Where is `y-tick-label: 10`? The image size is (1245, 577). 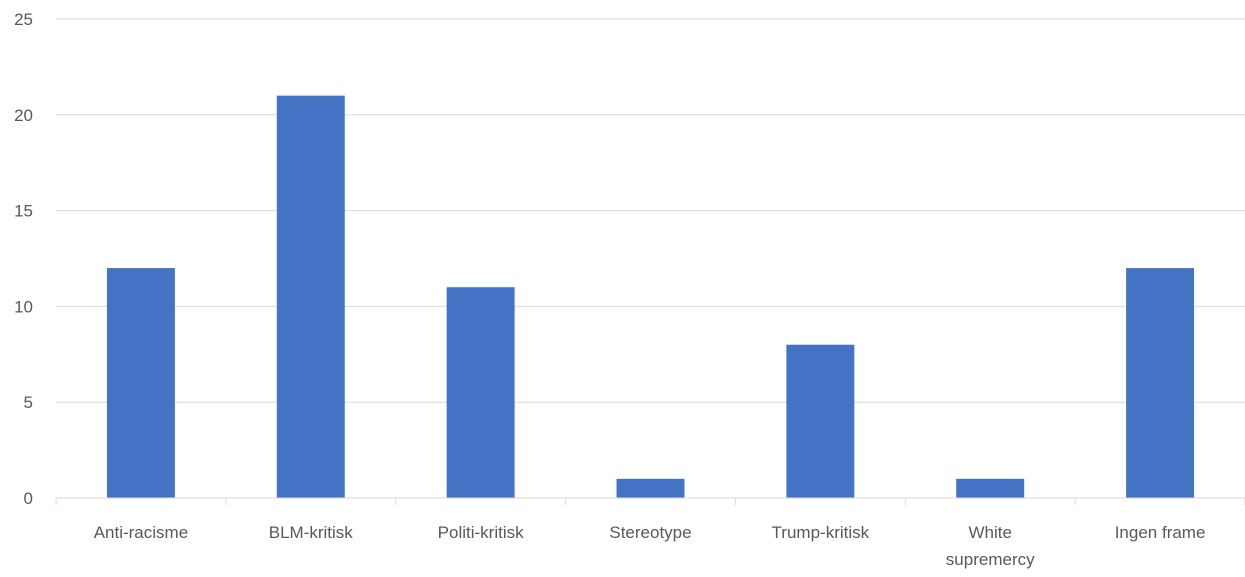
y-tick-label: 10 is located at coordinates (23, 306).